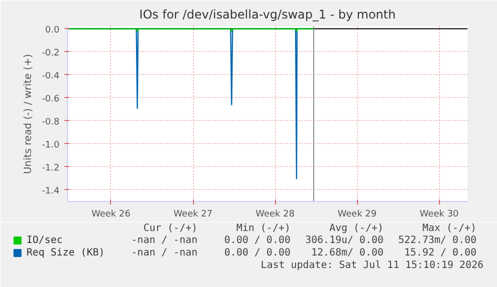  What do you see at coordinates (52, 30) in the screenshot?
I see `y-tick-label: 0.0` at bounding box center [52, 30].